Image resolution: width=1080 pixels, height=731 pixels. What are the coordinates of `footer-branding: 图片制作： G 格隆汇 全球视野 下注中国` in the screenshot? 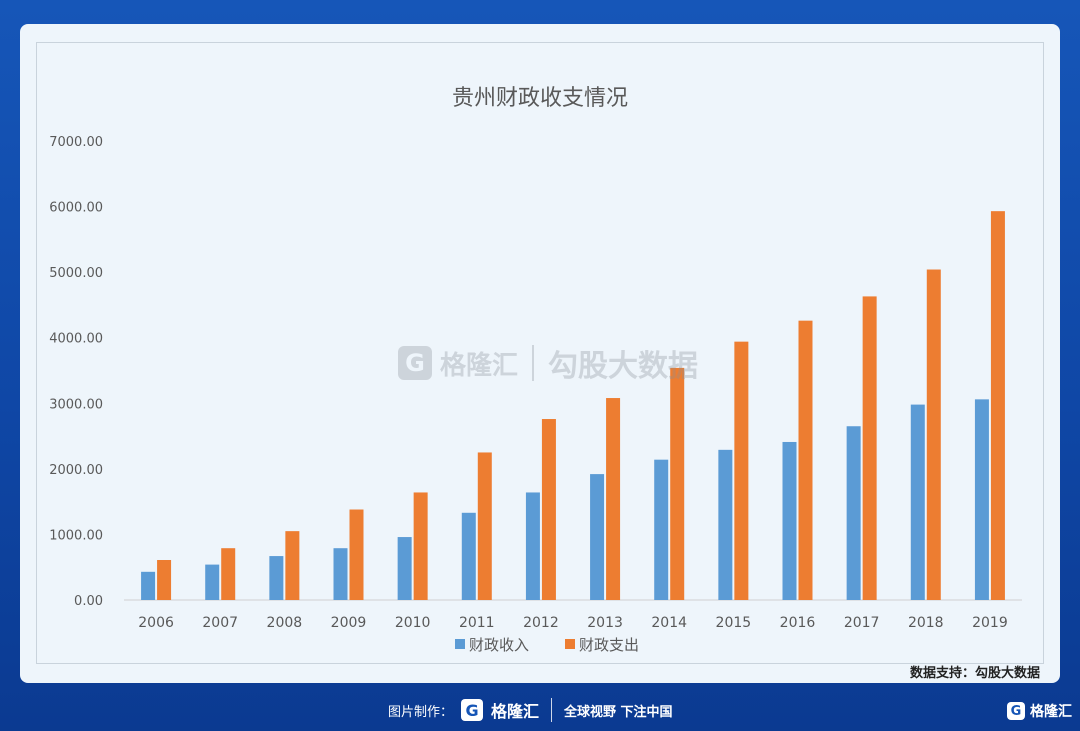 It's located at (530, 710).